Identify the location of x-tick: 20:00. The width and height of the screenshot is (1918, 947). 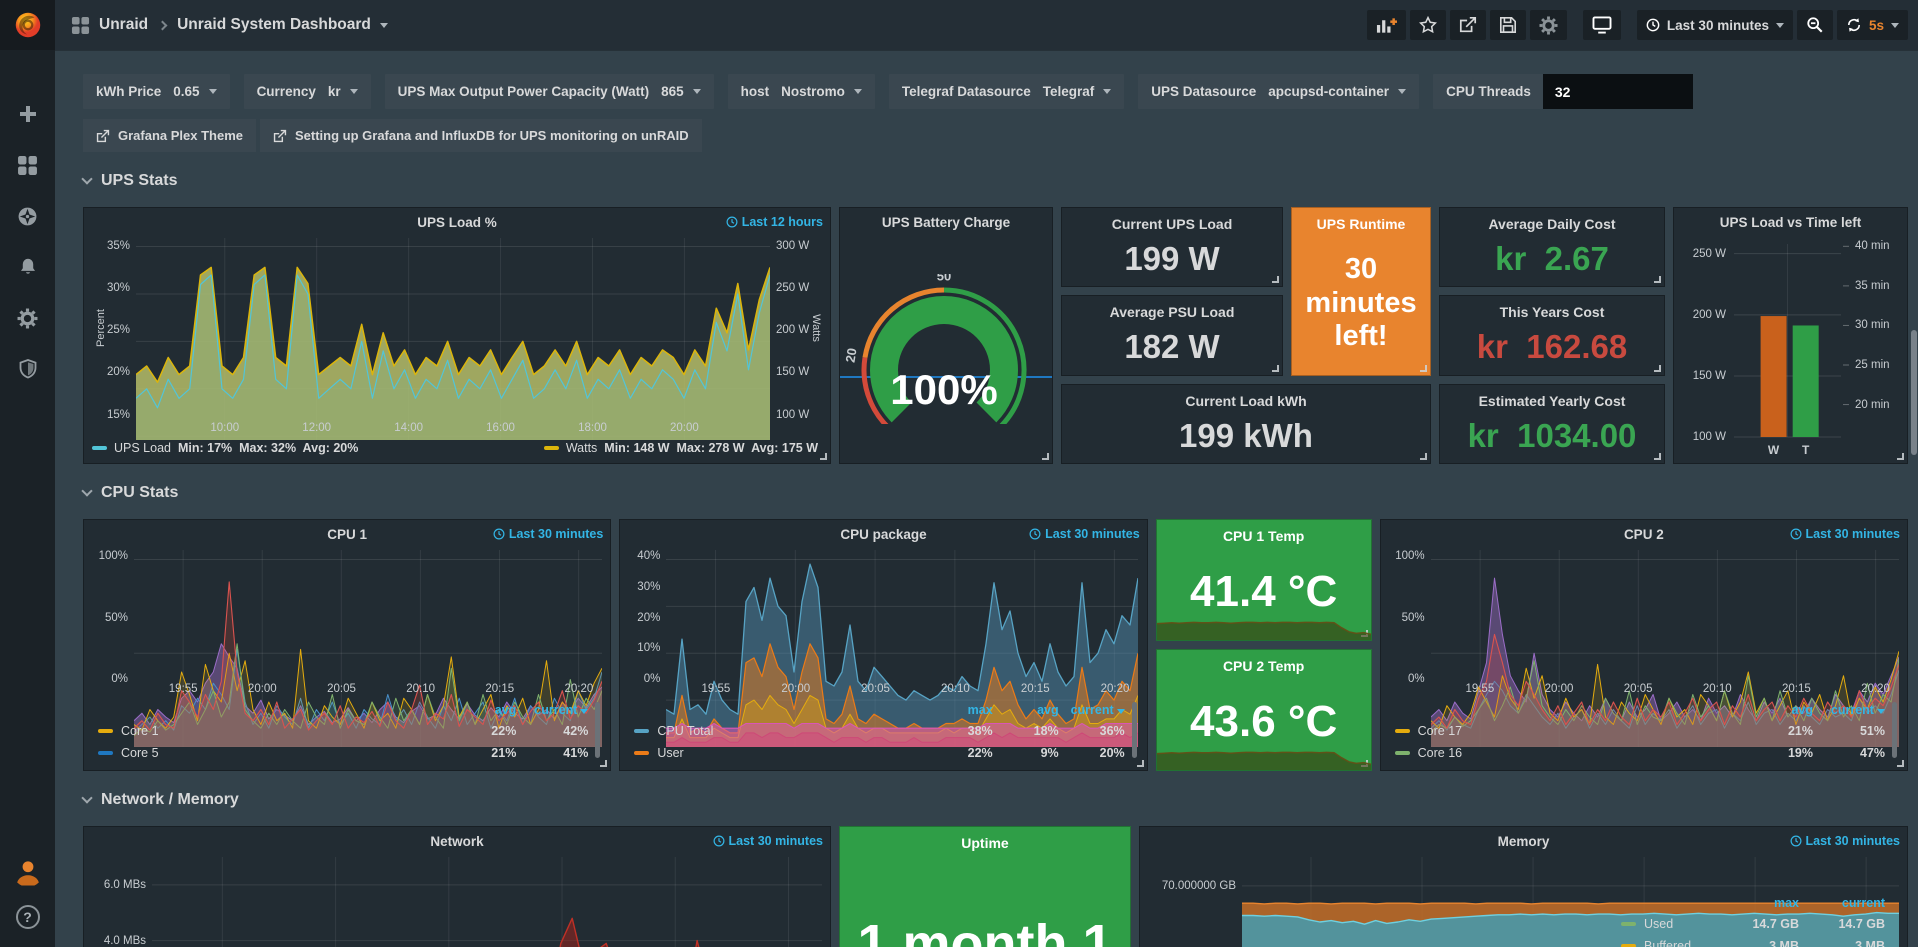
(684, 428).